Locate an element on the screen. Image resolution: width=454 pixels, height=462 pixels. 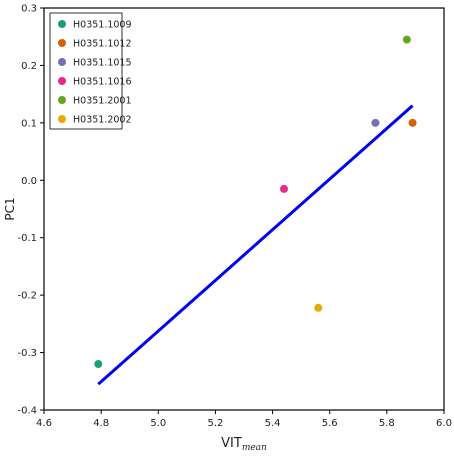
y-tick-label: 0.0 is located at coordinates (29, 181).